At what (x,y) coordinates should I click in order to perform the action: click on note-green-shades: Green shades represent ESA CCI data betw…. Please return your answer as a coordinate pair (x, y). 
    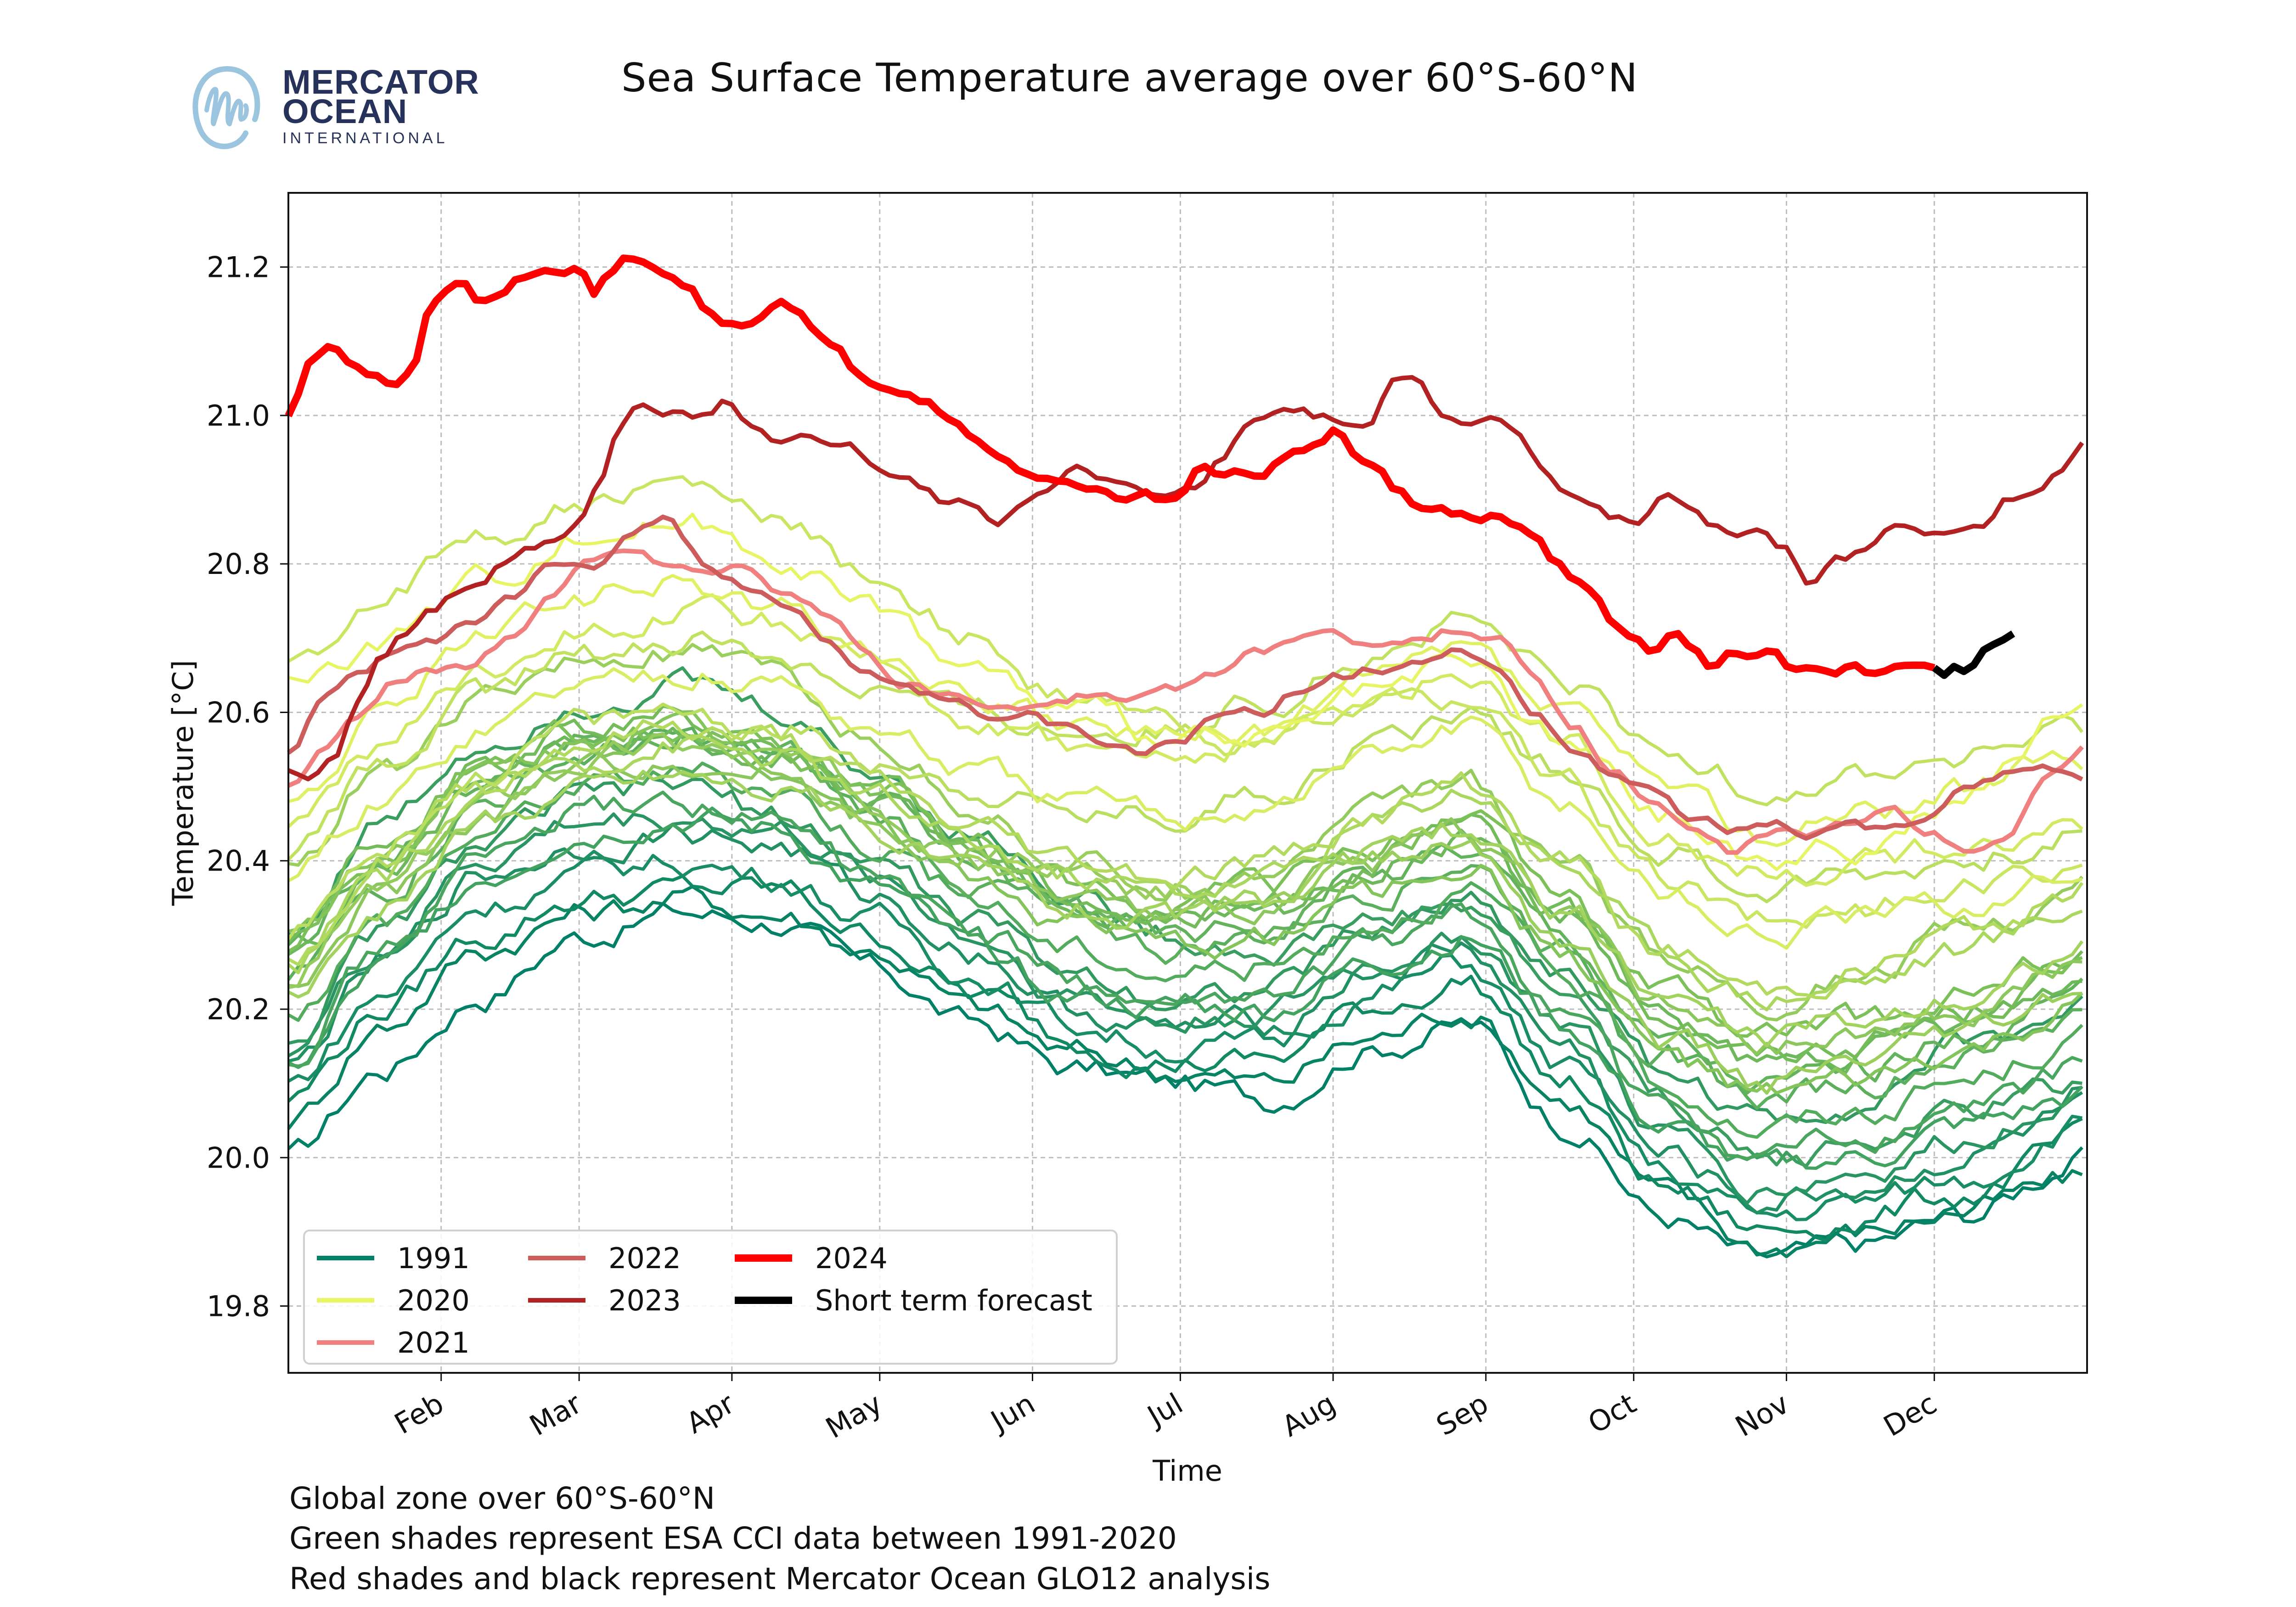
    Looking at the image, I should click on (733, 1538).